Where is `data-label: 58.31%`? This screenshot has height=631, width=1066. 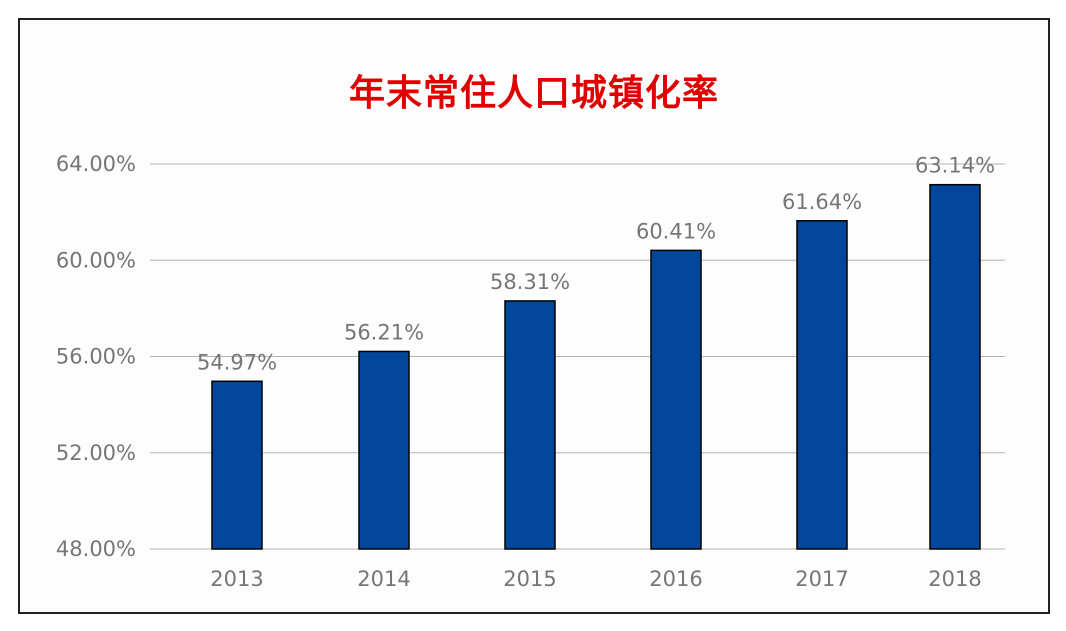
data-label: 58.31% is located at coordinates (530, 282).